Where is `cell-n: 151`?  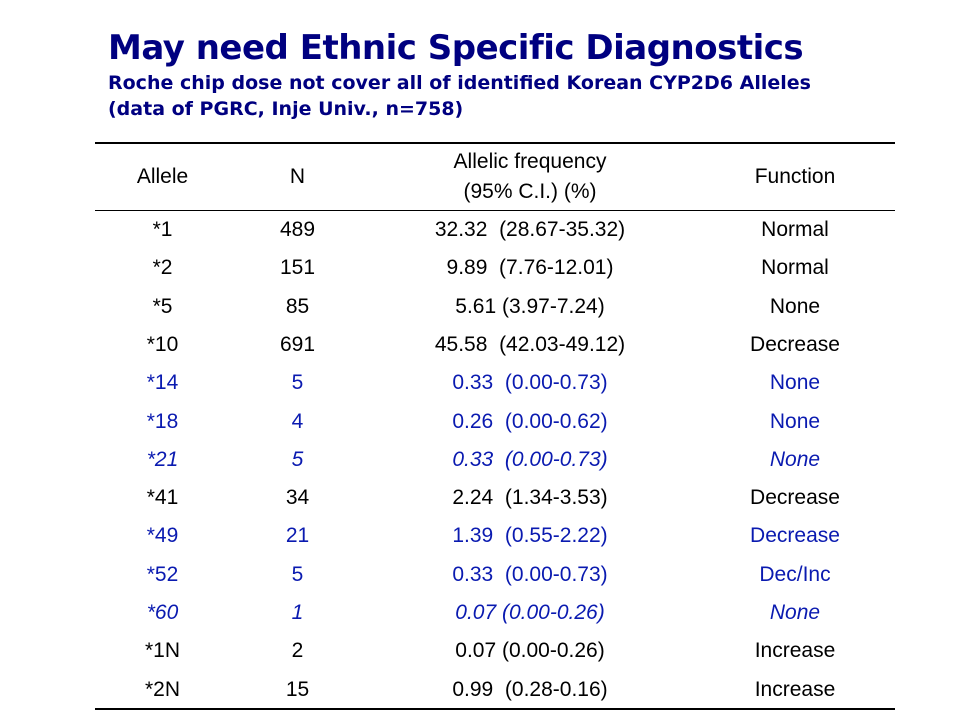 cell-n: 151 is located at coordinates (297, 268).